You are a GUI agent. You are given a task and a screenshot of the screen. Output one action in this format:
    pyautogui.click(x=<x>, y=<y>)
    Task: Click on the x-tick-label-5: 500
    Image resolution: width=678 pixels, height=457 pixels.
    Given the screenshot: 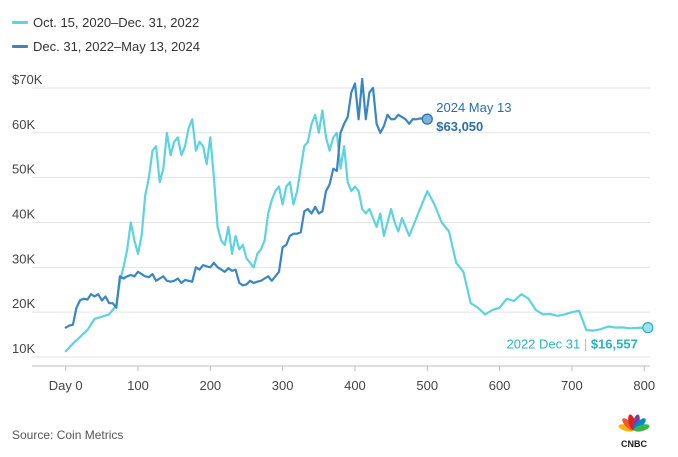 What is the action you would take?
    pyautogui.click(x=427, y=385)
    